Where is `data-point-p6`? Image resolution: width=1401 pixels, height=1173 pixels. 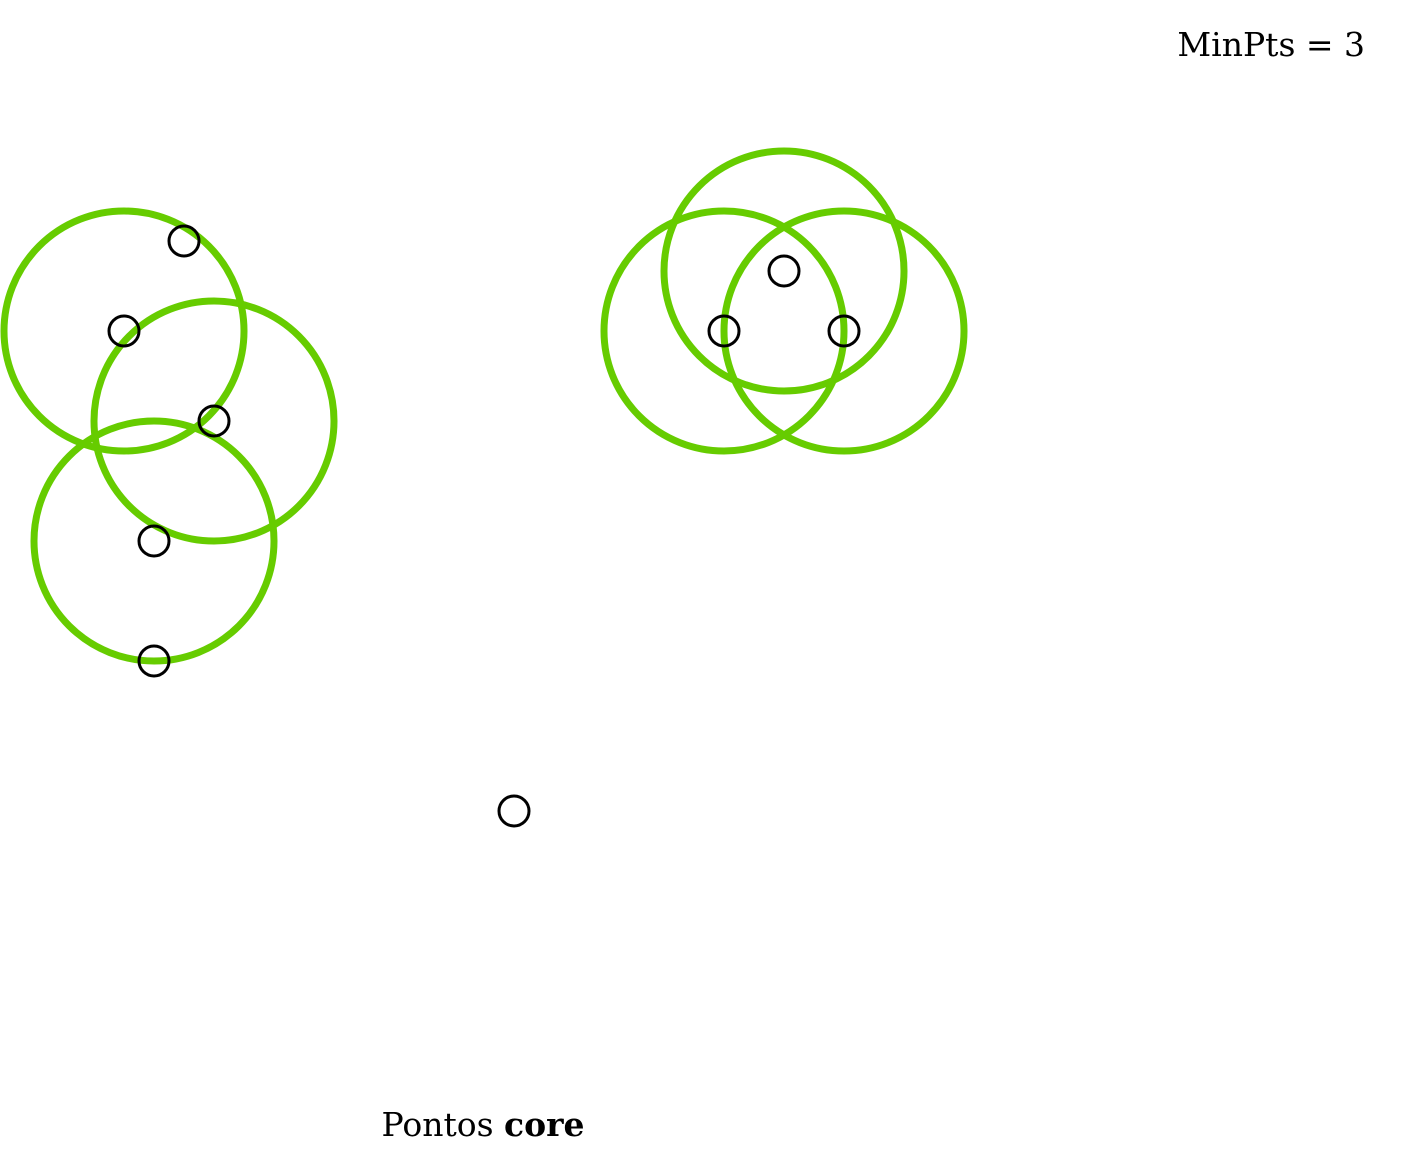 data-point-p6 is located at coordinates (784, 271).